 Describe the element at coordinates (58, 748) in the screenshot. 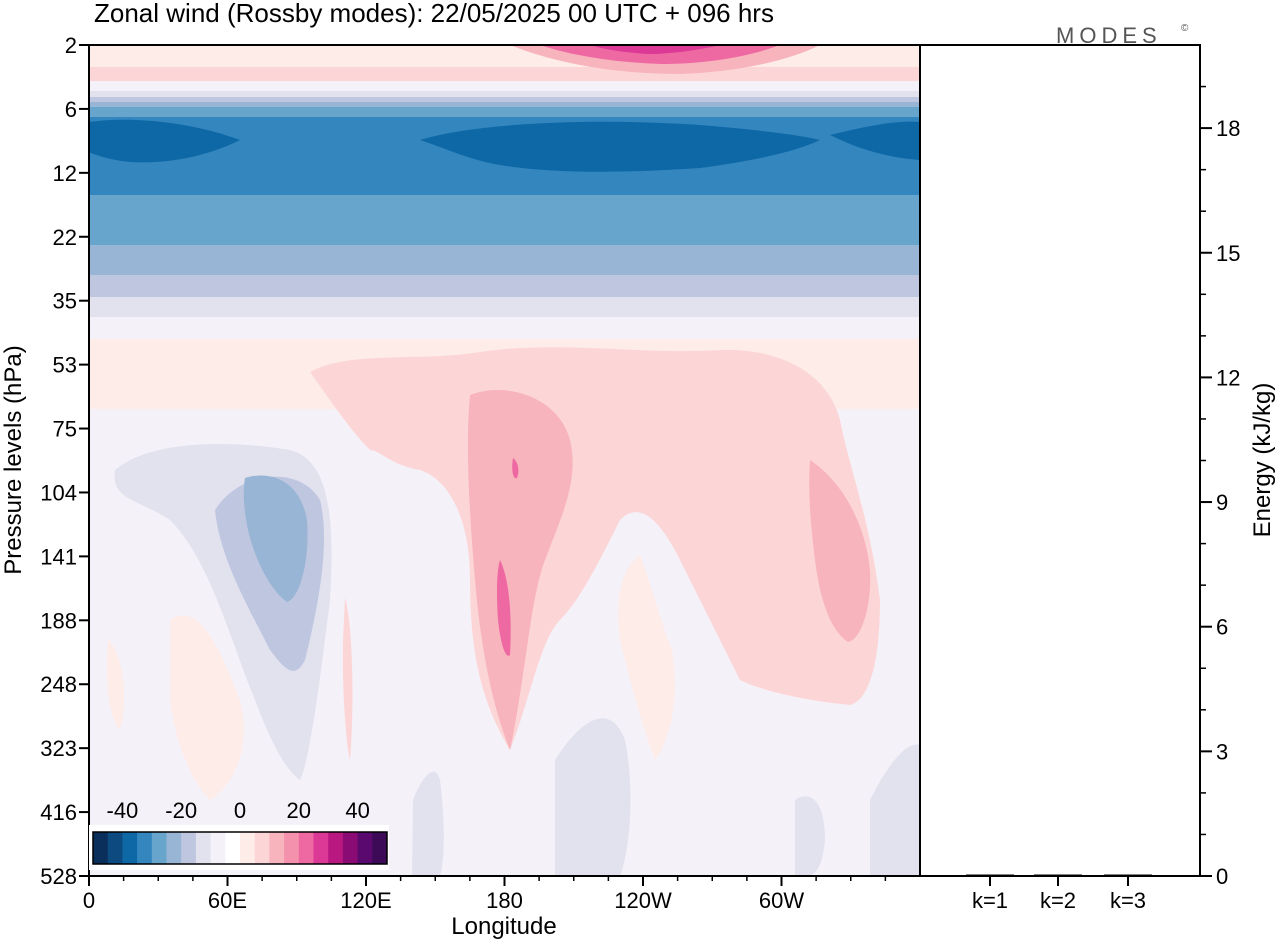

I see `y-tick-label: 323` at that location.